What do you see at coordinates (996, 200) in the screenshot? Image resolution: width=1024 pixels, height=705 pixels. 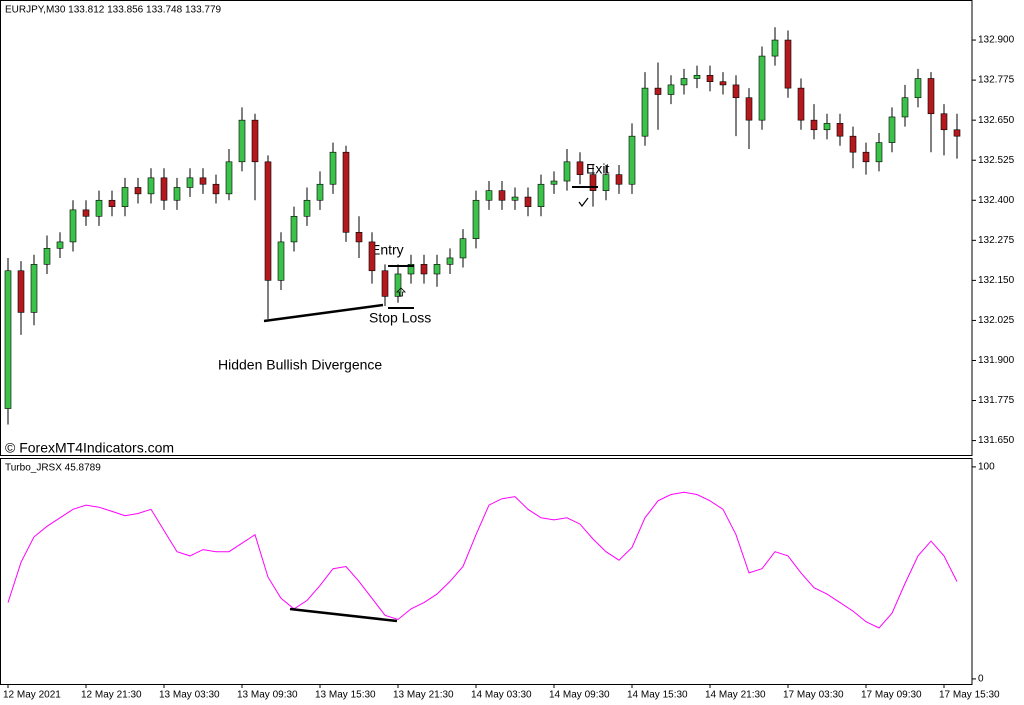 I see `y-tick-label: 132.400` at bounding box center [996, 200].